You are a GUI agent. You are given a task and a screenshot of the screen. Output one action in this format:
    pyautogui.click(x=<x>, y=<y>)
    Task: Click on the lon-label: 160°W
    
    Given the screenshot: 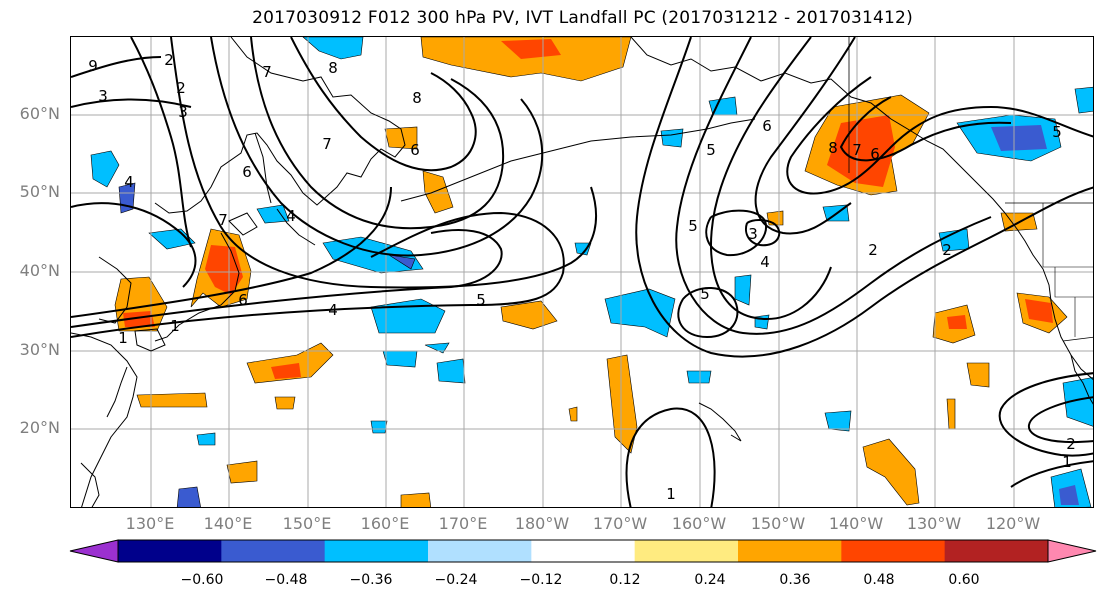 What is the action you would take?
    pyautogui.click(x=699, y=523)
    